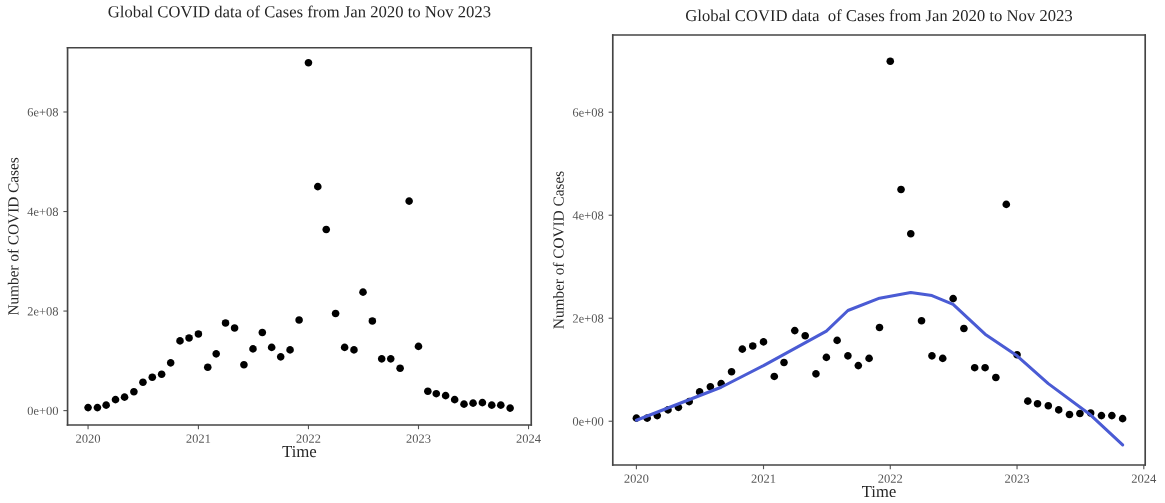 The width and height of the screenshot is (1165, 503). I want to click on line-series, so click(879, 368).